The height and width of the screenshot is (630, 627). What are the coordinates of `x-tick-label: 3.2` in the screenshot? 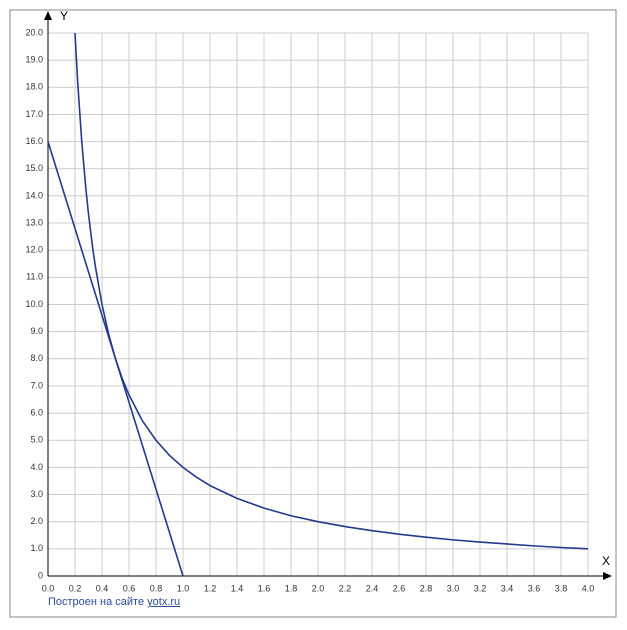 It's located at (480, 588).